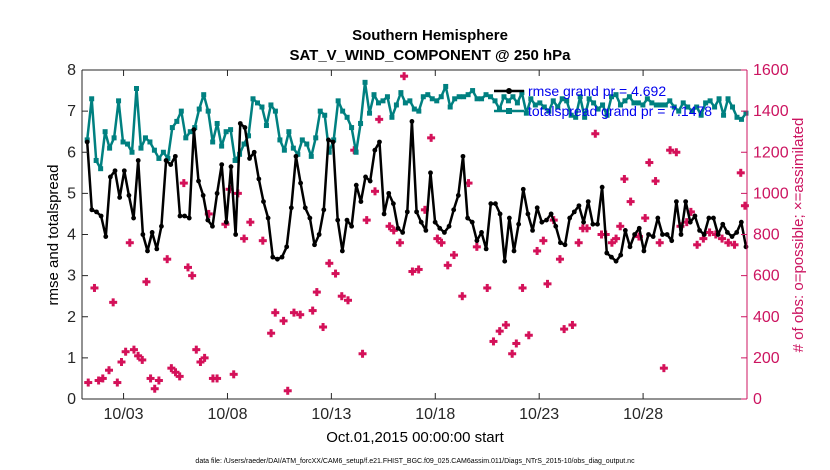 This screenshot has width=830, height=470. Describe the element at coordinates (771, 152) in the screenshot. I see `y-right-tick-label: 1200` at that location.